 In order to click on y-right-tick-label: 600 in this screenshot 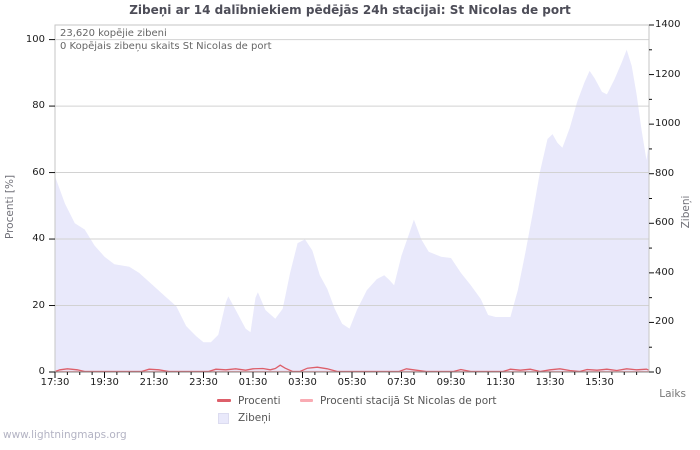, I will do `click(665, 223)`.